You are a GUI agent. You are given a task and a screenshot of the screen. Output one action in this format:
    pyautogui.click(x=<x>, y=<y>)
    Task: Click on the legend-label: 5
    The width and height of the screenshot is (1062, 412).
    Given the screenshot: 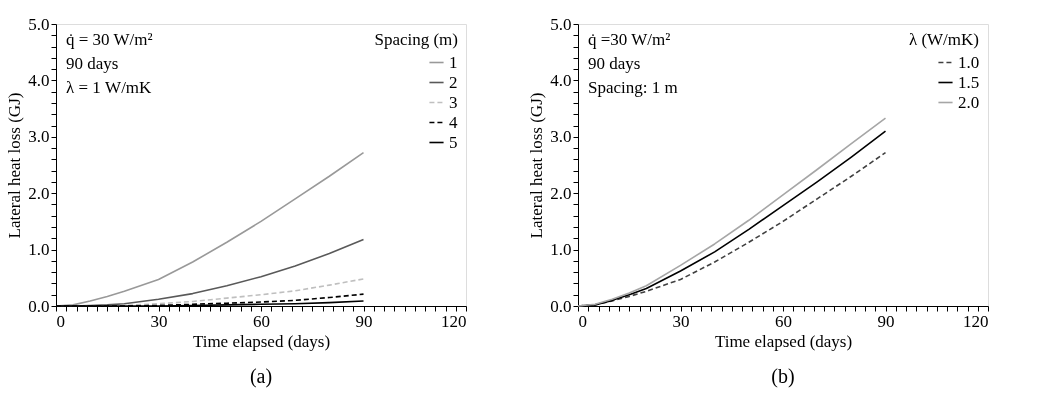 What is the action you would take?
    pyautogui.click(x=453, y=142)
    